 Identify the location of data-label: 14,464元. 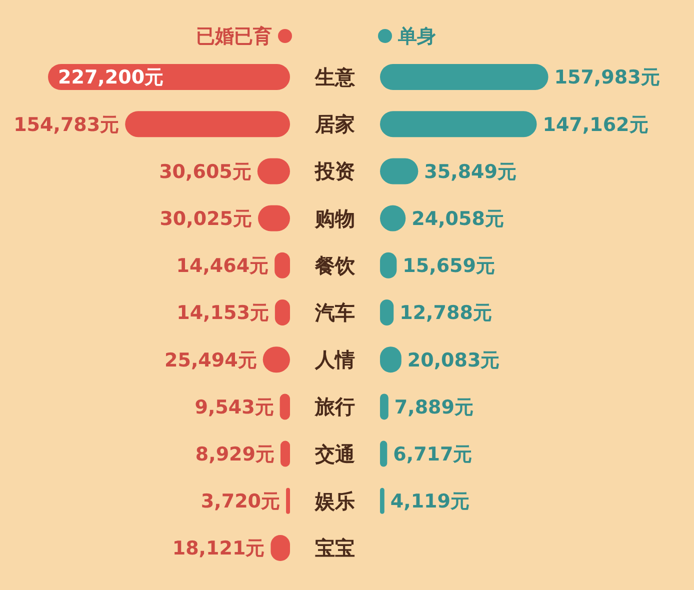
(222, 266).